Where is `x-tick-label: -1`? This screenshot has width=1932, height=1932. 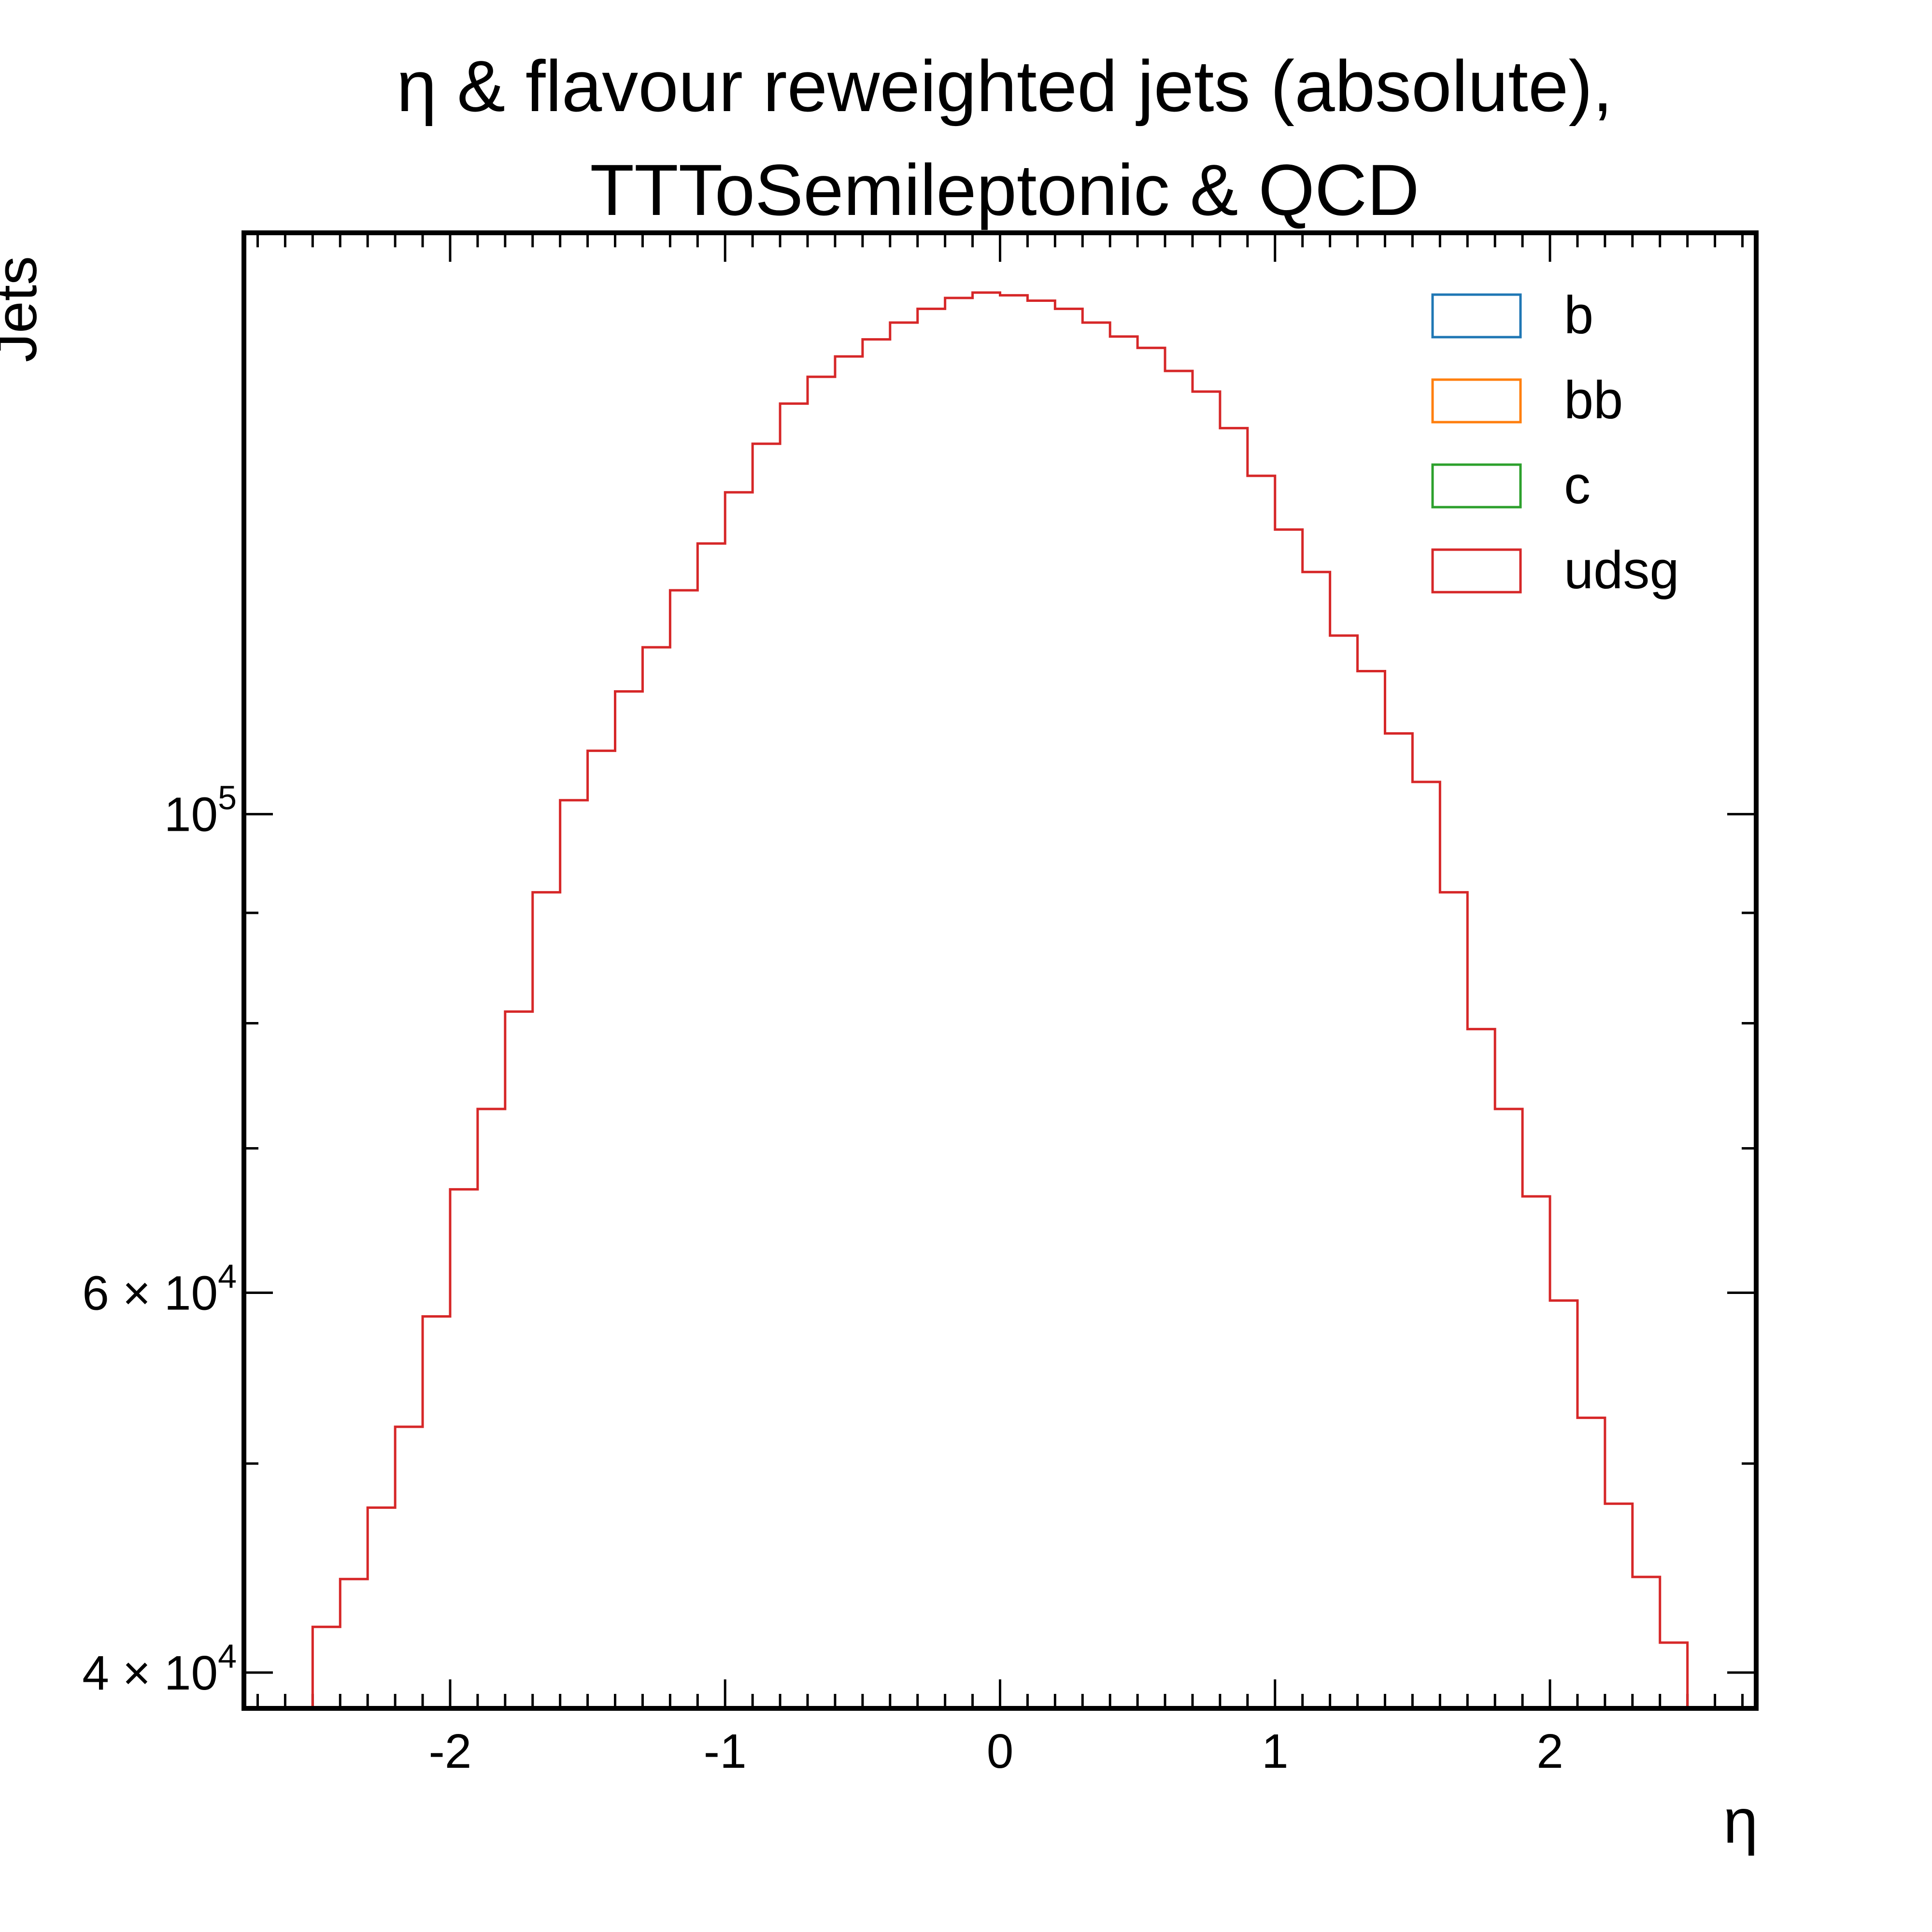 x-tick-label: -1 is located at coordinates (725, 1751).